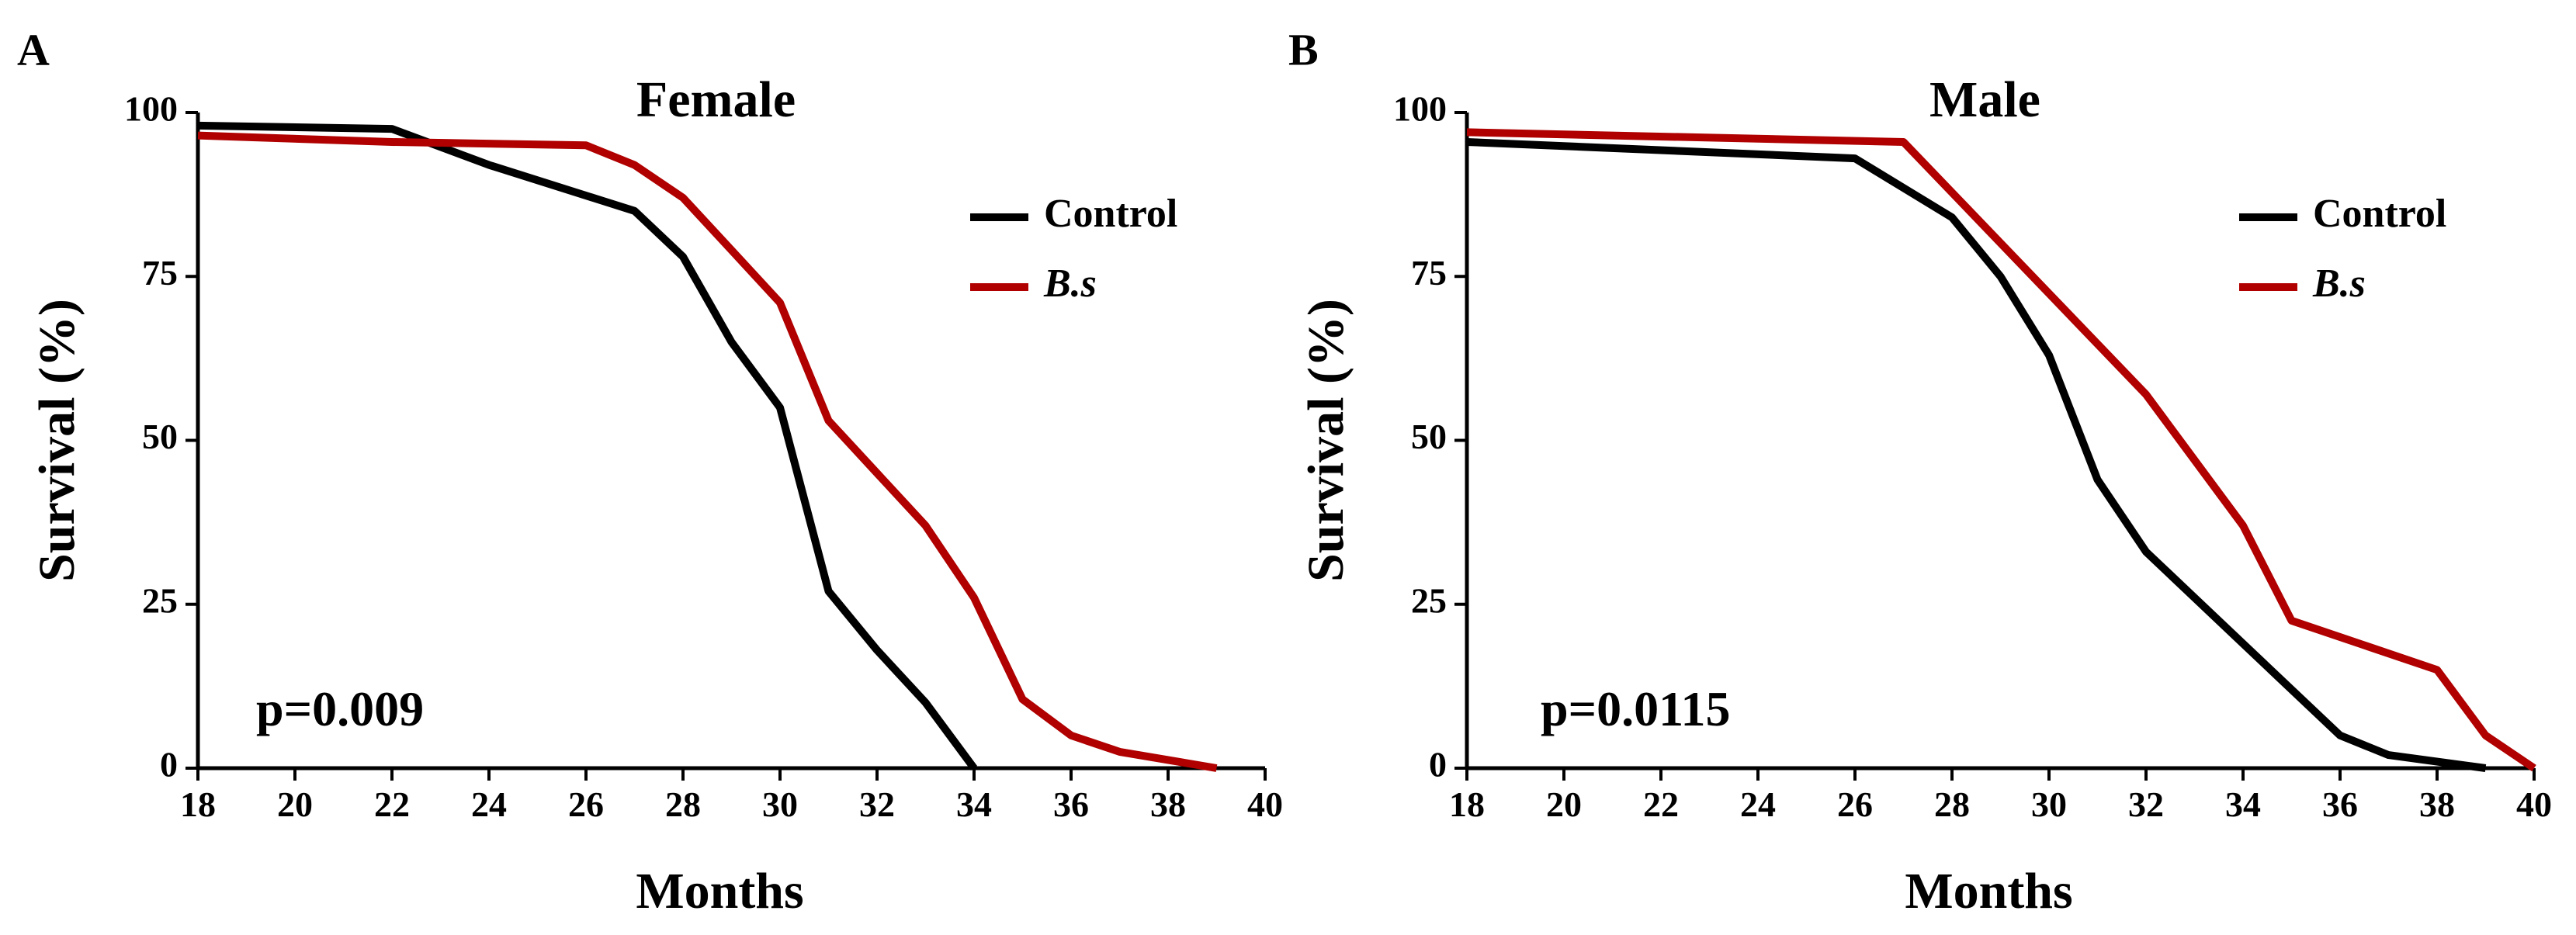 Image resolution: width=2576 pixels, height=935 pixels. Describe the element at coordinates (1984, 100) in the screenshot. I see `chart-title: Male` at that location.